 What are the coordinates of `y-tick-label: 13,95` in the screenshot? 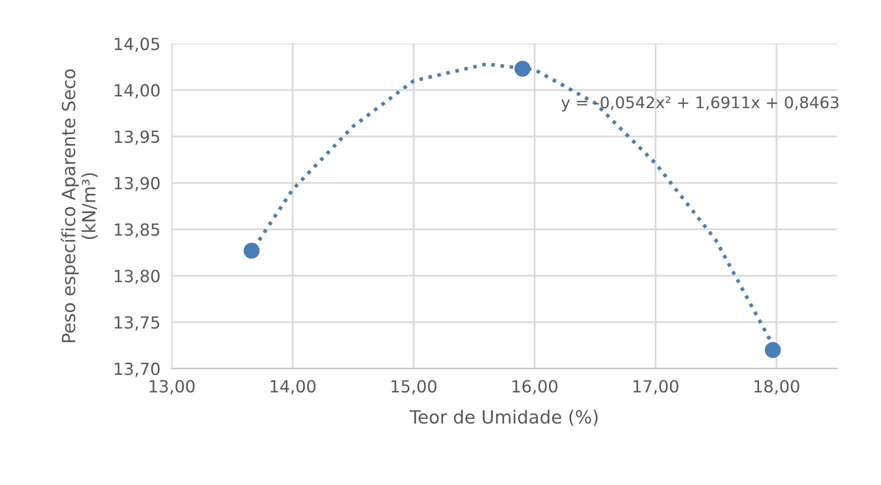 It's located at (137, 137).